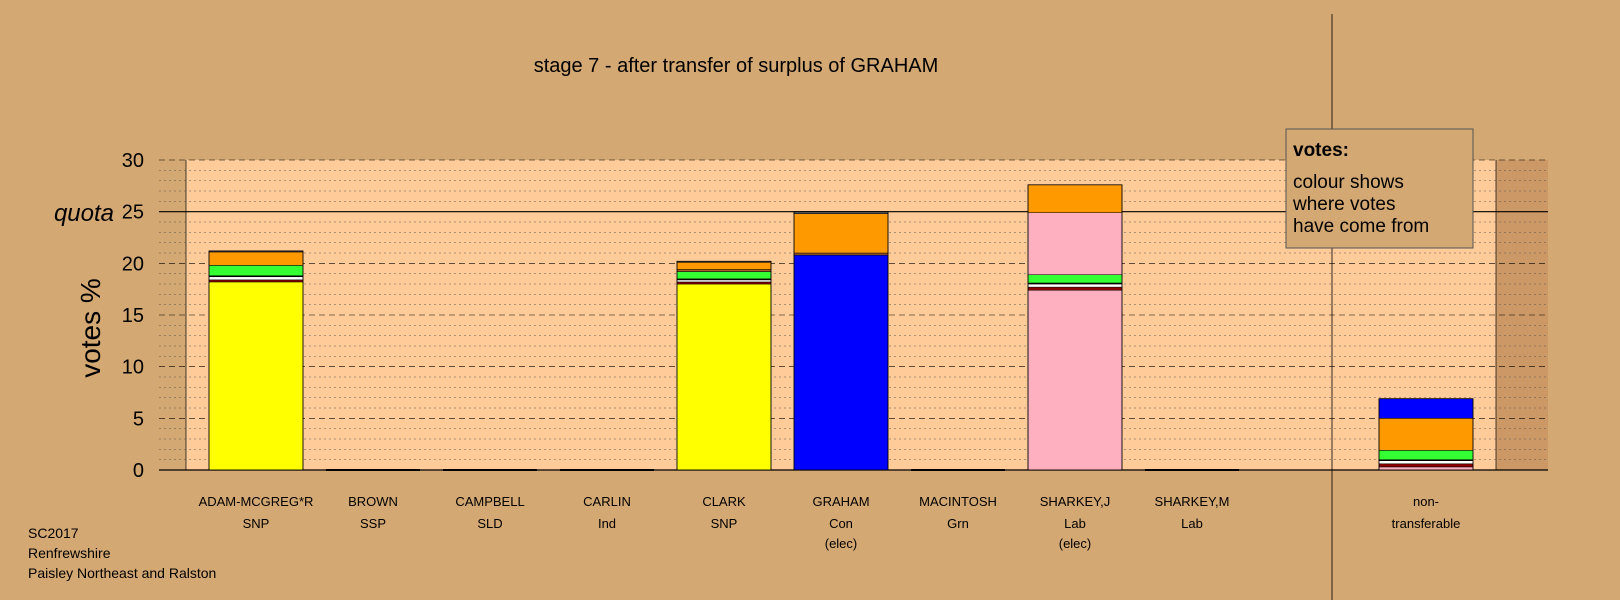 The image size is (1620, 600). Describe the element at coordinates (1321, 150) in the screenshot. I see `legend-title: votes:` at that location.